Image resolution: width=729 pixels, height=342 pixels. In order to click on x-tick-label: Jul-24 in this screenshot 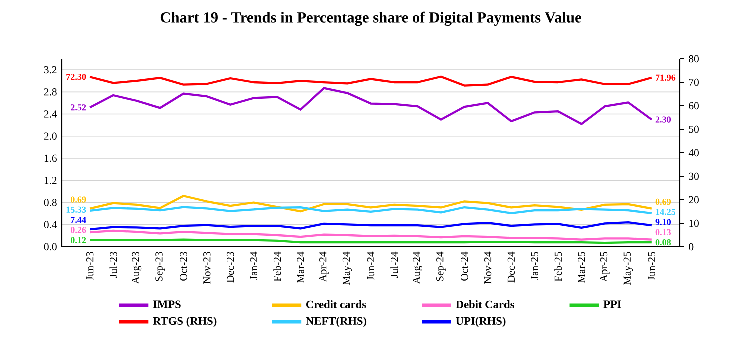, I will do `click(394, 265)`.